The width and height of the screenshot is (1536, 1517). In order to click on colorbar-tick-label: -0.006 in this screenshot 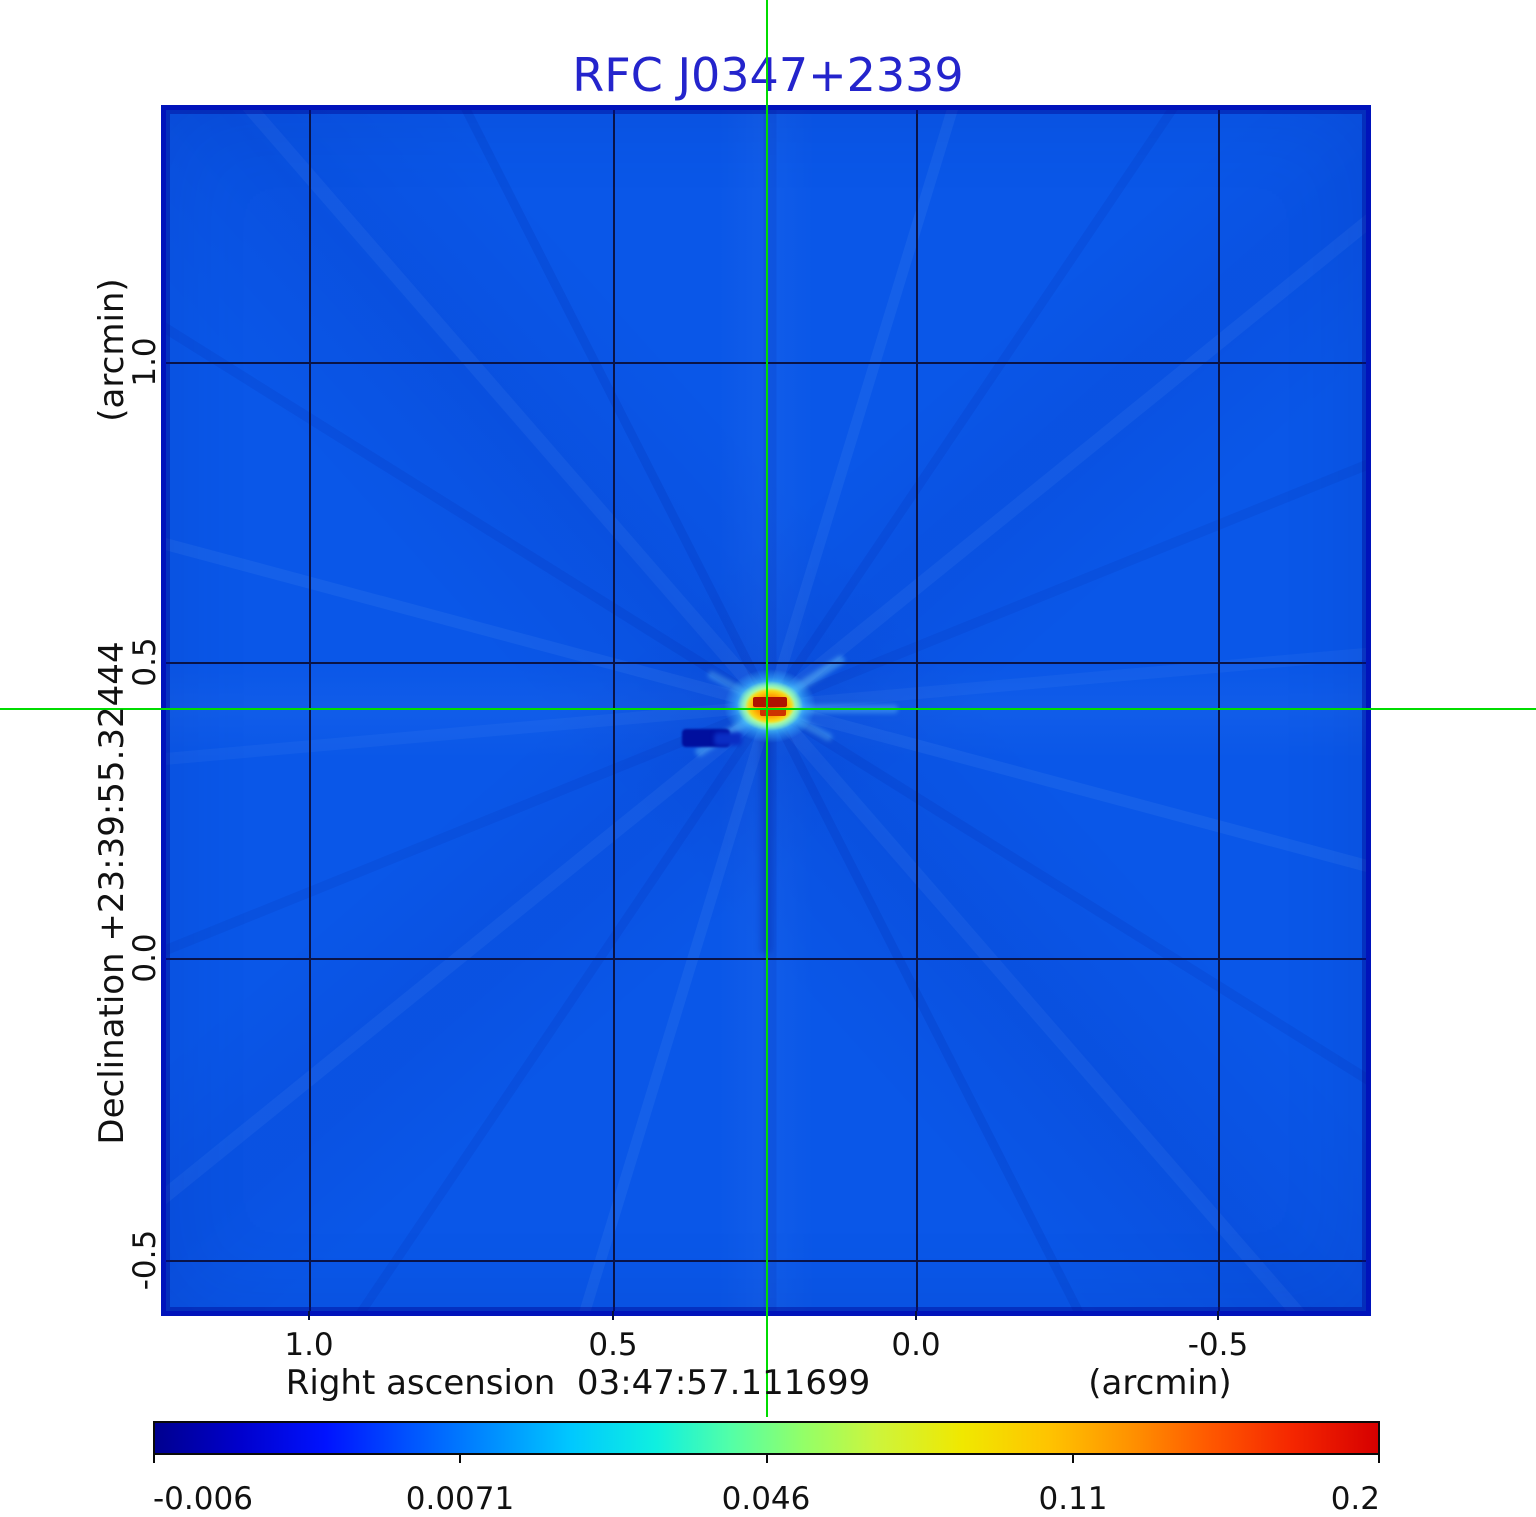, I will do `click(203, 1499)`.